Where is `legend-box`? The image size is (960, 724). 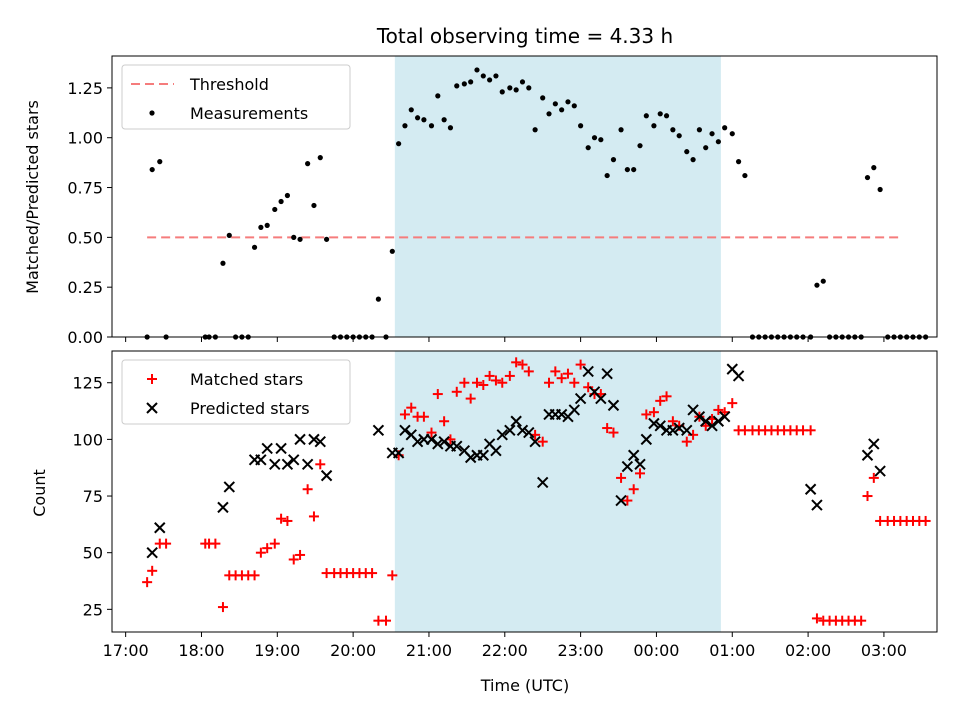
legend-box is located at coordinates (236, 97).